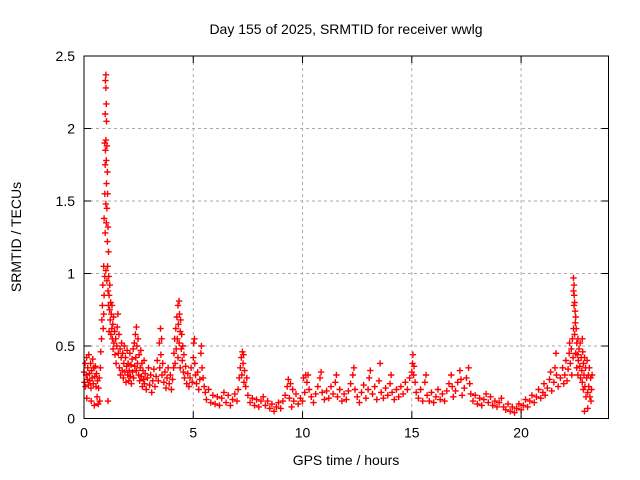  Describe the element at coordinates (71, 419) in the screenshot. I see `y-tick-label: 0` at that location.